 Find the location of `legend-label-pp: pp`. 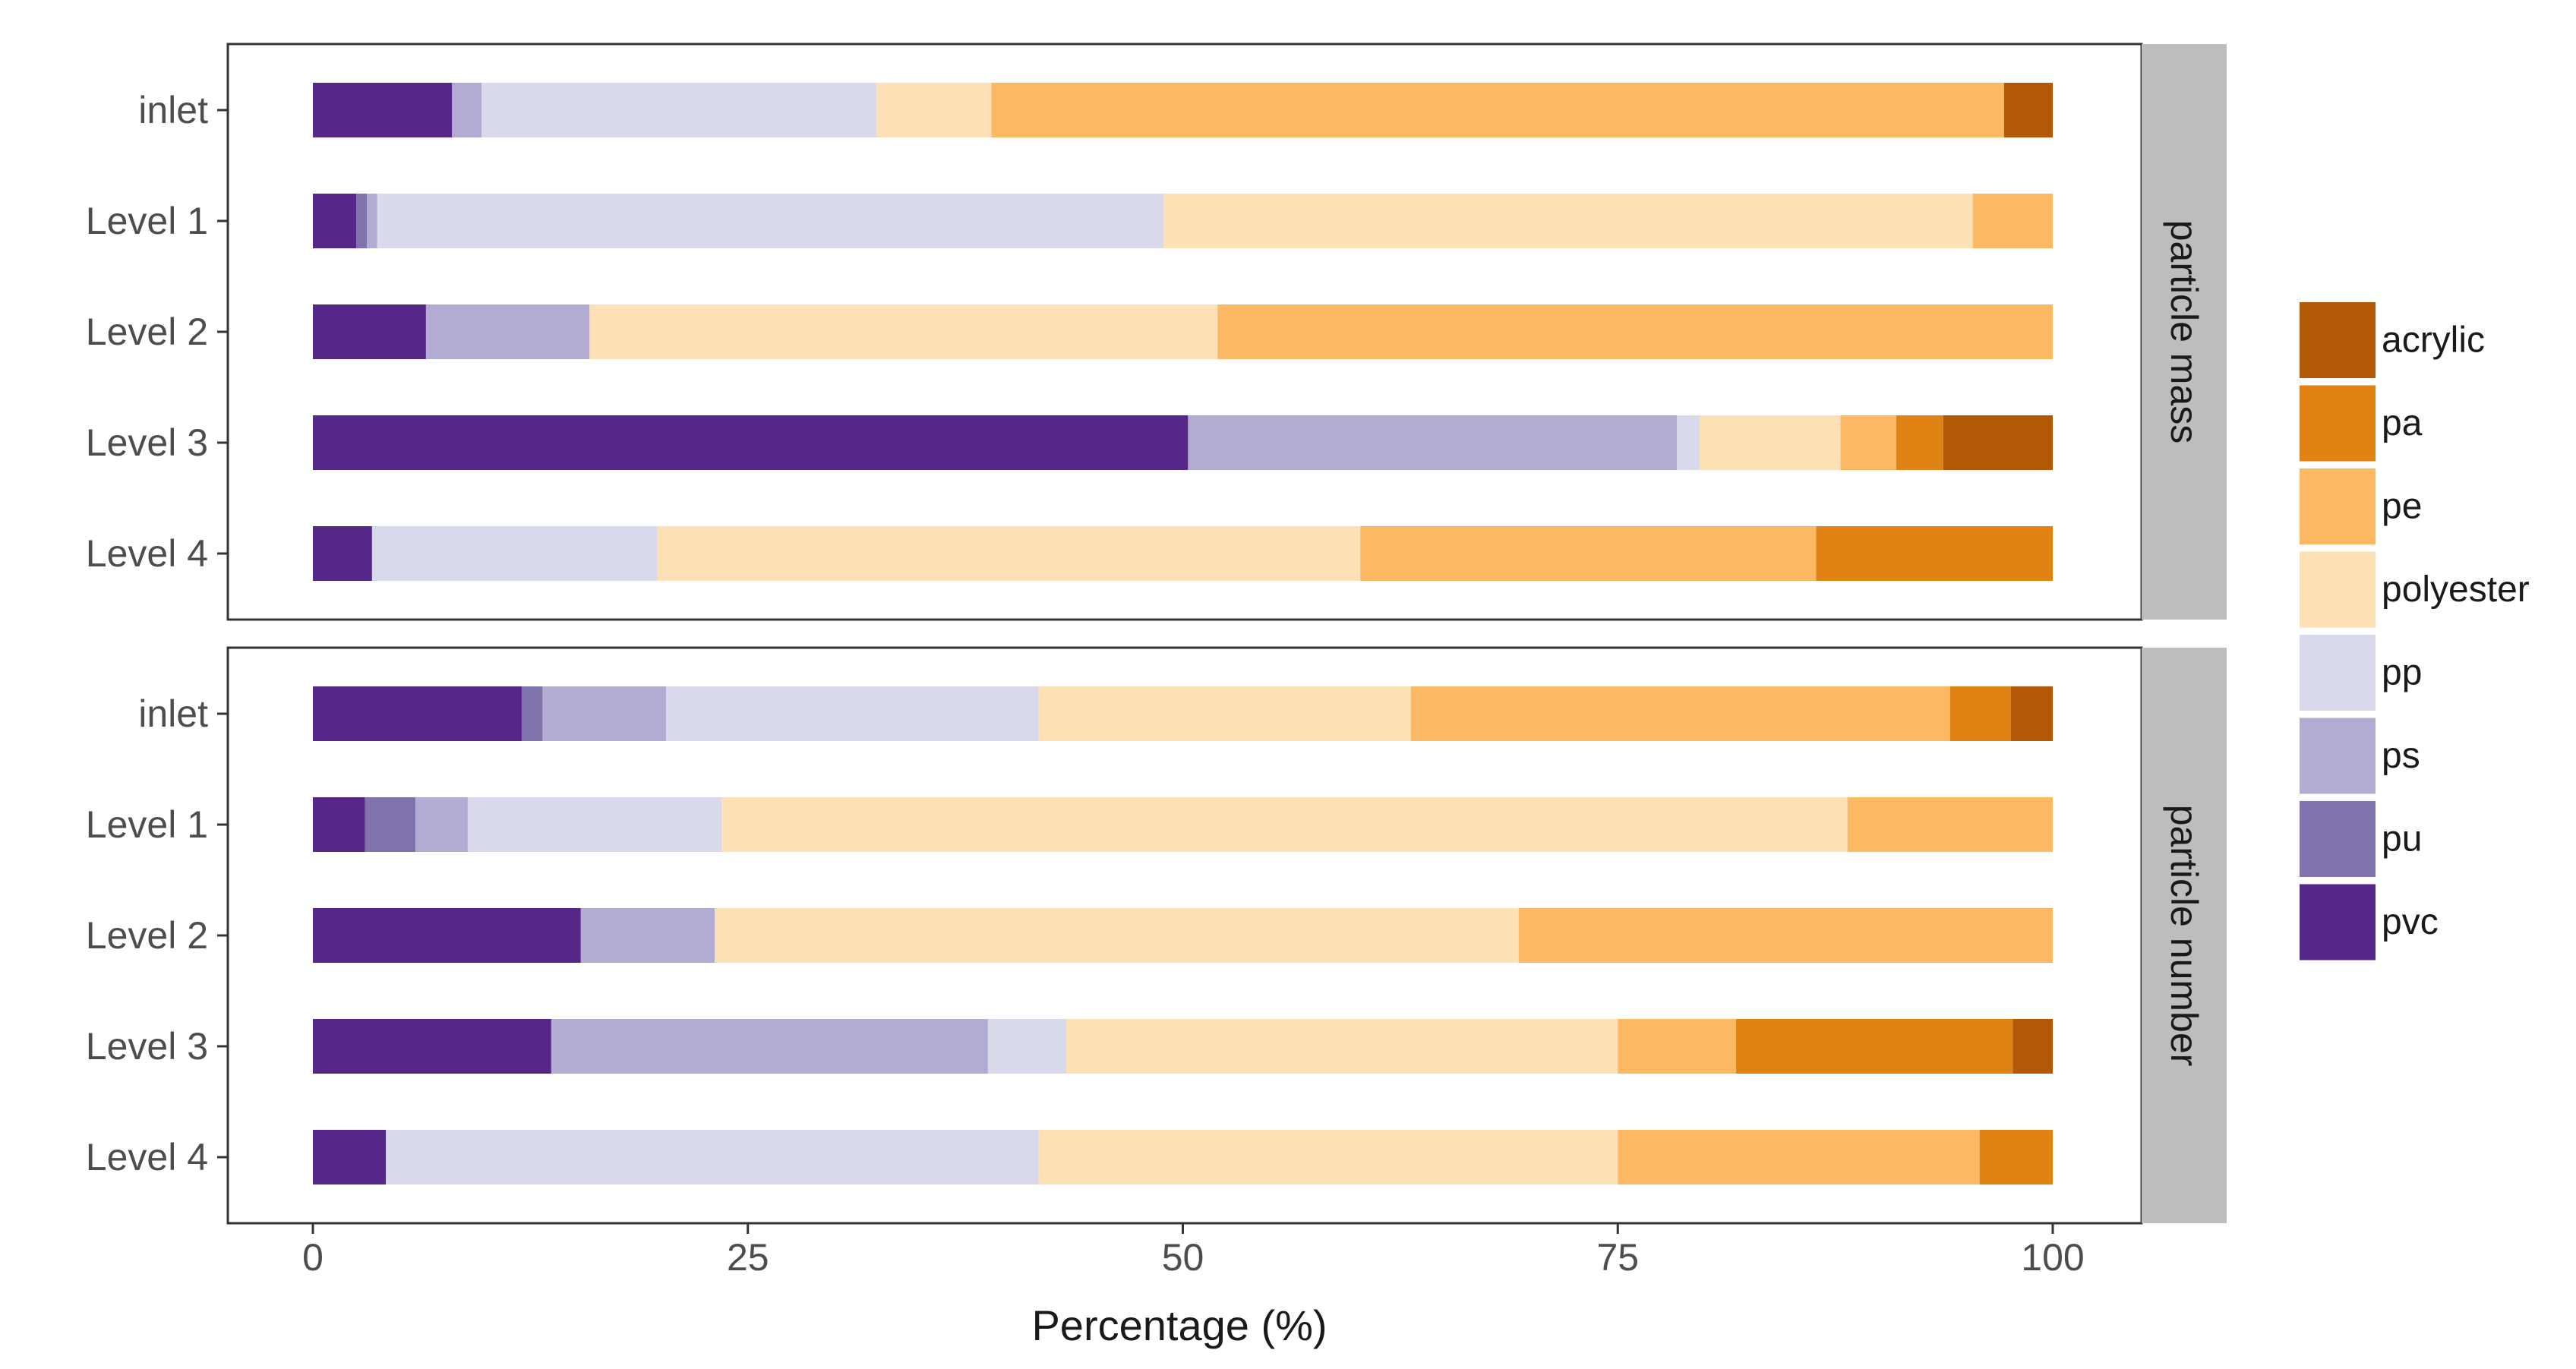

legend-label-pp: pp is located at coordinates (2402, 673).